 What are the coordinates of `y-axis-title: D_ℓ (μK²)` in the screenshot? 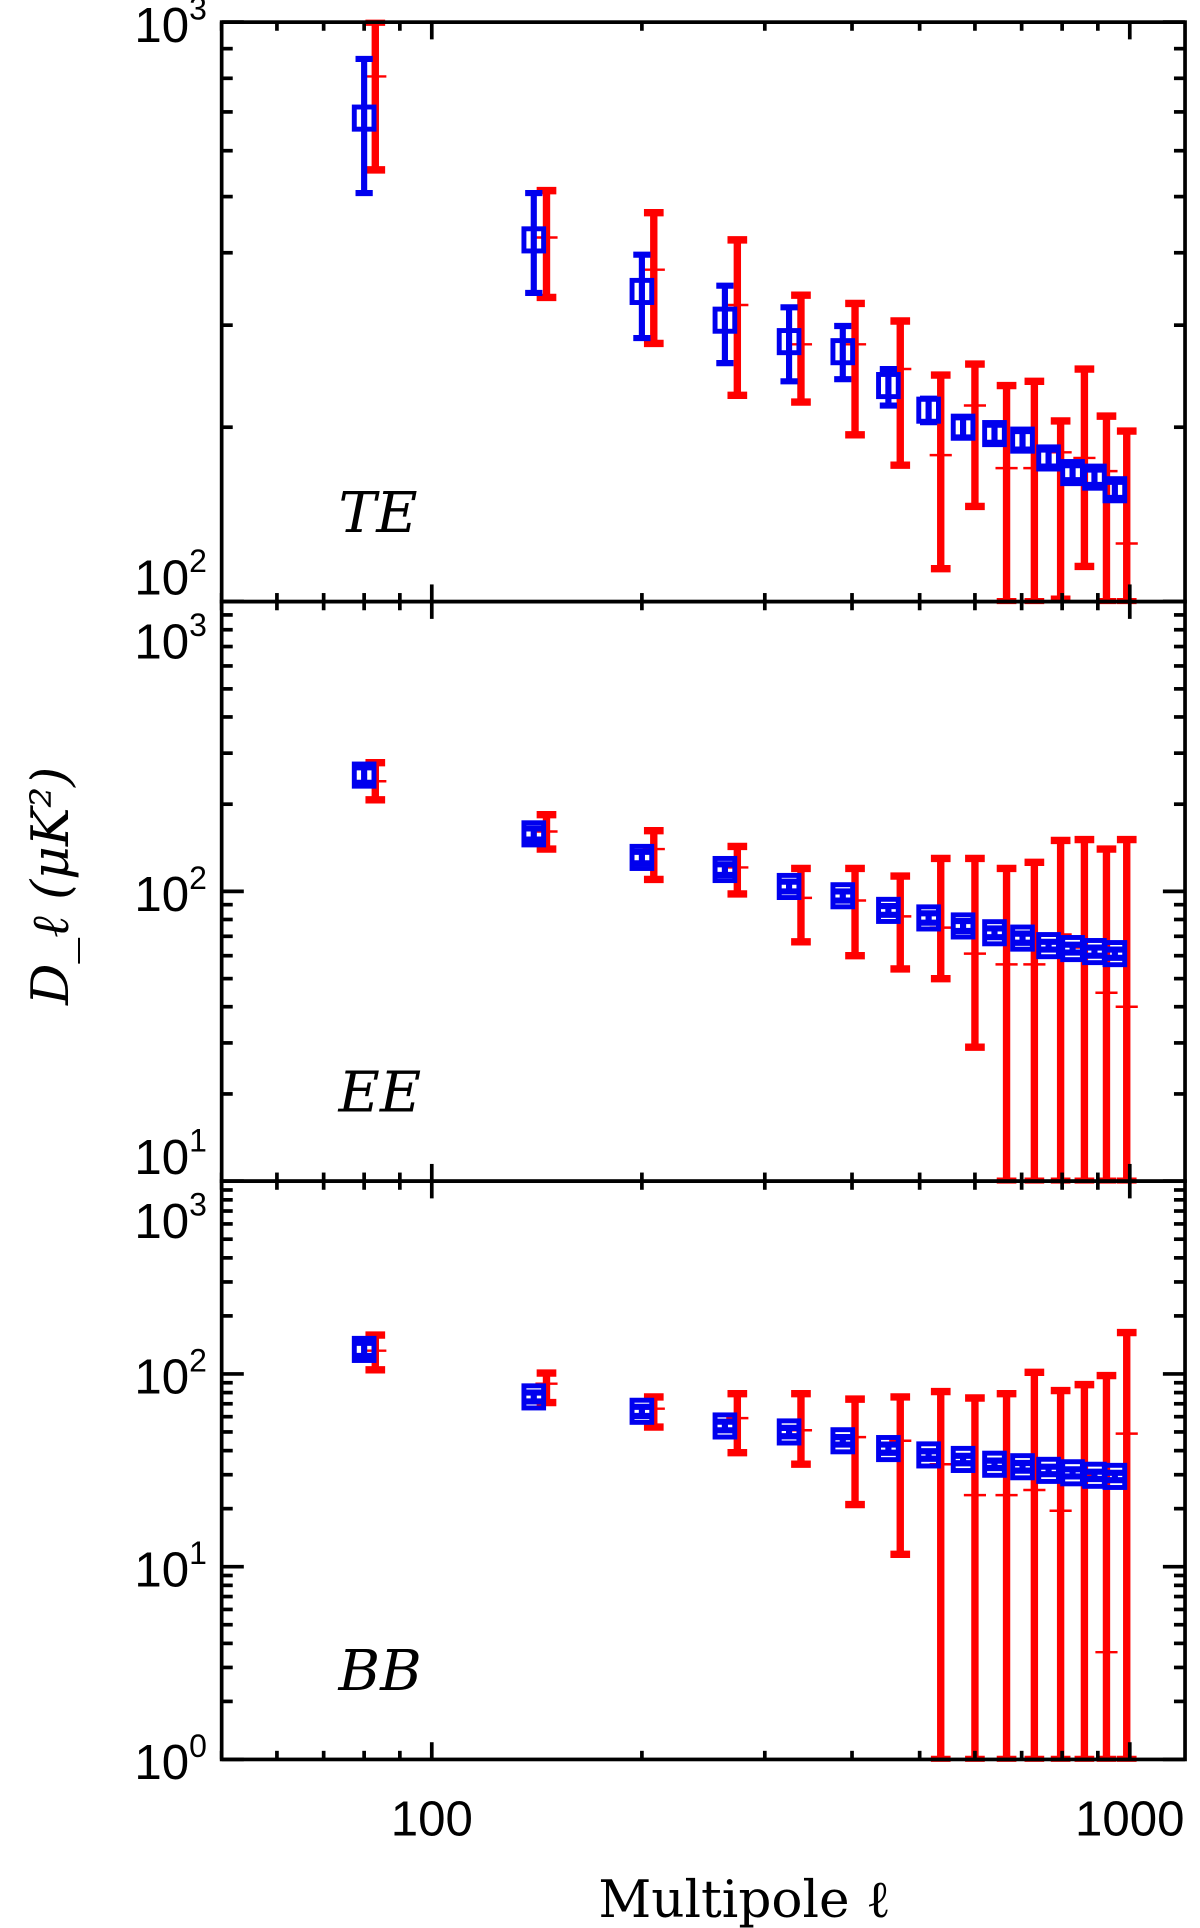 It's located at (51, 886).